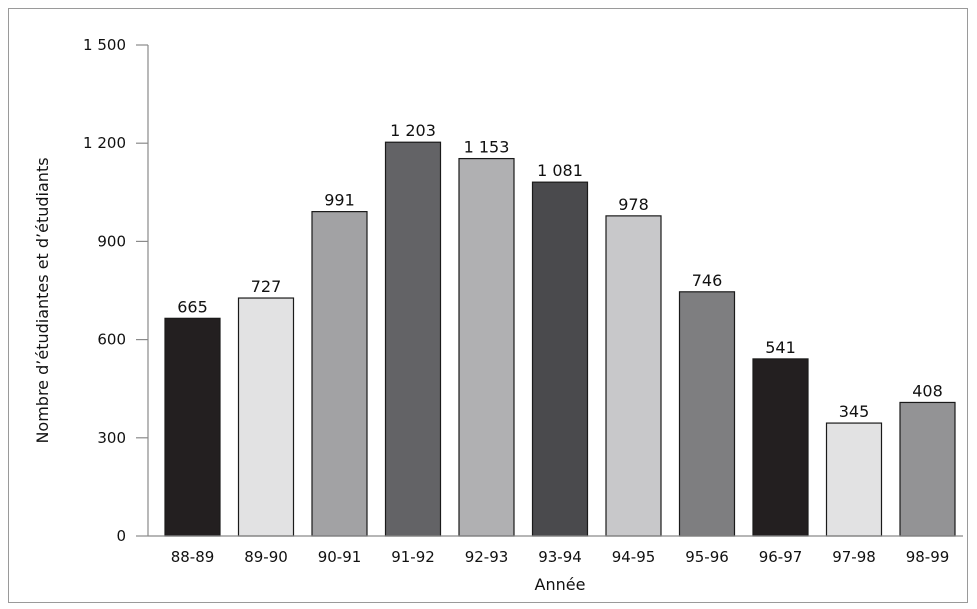 The height and width of the screenshot is (609, 977). What do you see at coordinates (116, 290) in the screenshot?
I see `y-axis: 0 300 600 900 1 200 1 500` at bounding box center [116, 290].